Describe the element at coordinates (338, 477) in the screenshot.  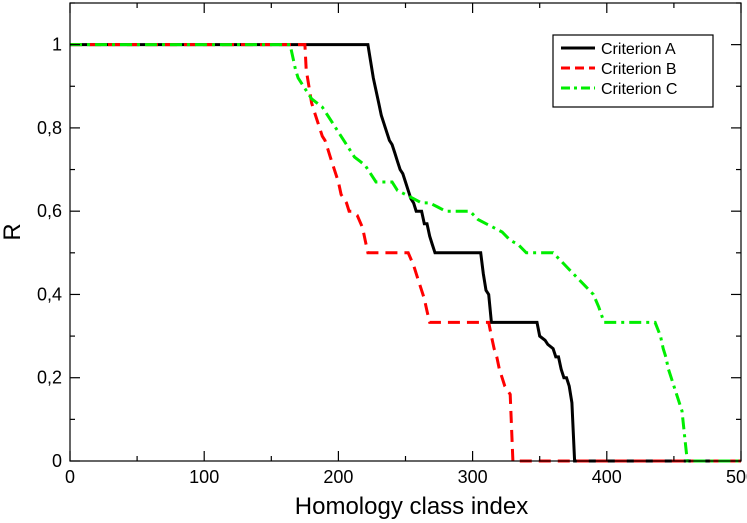
I see `x-tick-label: 200` at that location.